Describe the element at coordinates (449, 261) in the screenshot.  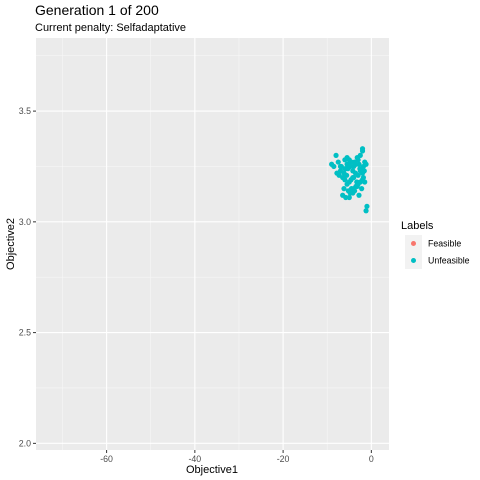
I see `legend-label-unfeasible: Unfeasible` at that location.